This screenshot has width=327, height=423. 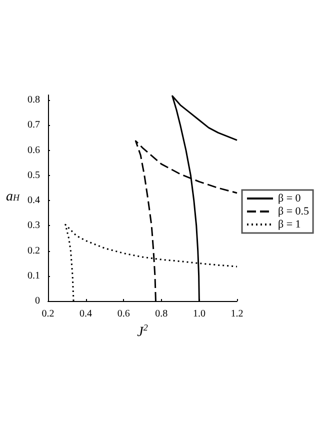 I want to click on y-tick-label: 0.4, so click(x=34, y=200).